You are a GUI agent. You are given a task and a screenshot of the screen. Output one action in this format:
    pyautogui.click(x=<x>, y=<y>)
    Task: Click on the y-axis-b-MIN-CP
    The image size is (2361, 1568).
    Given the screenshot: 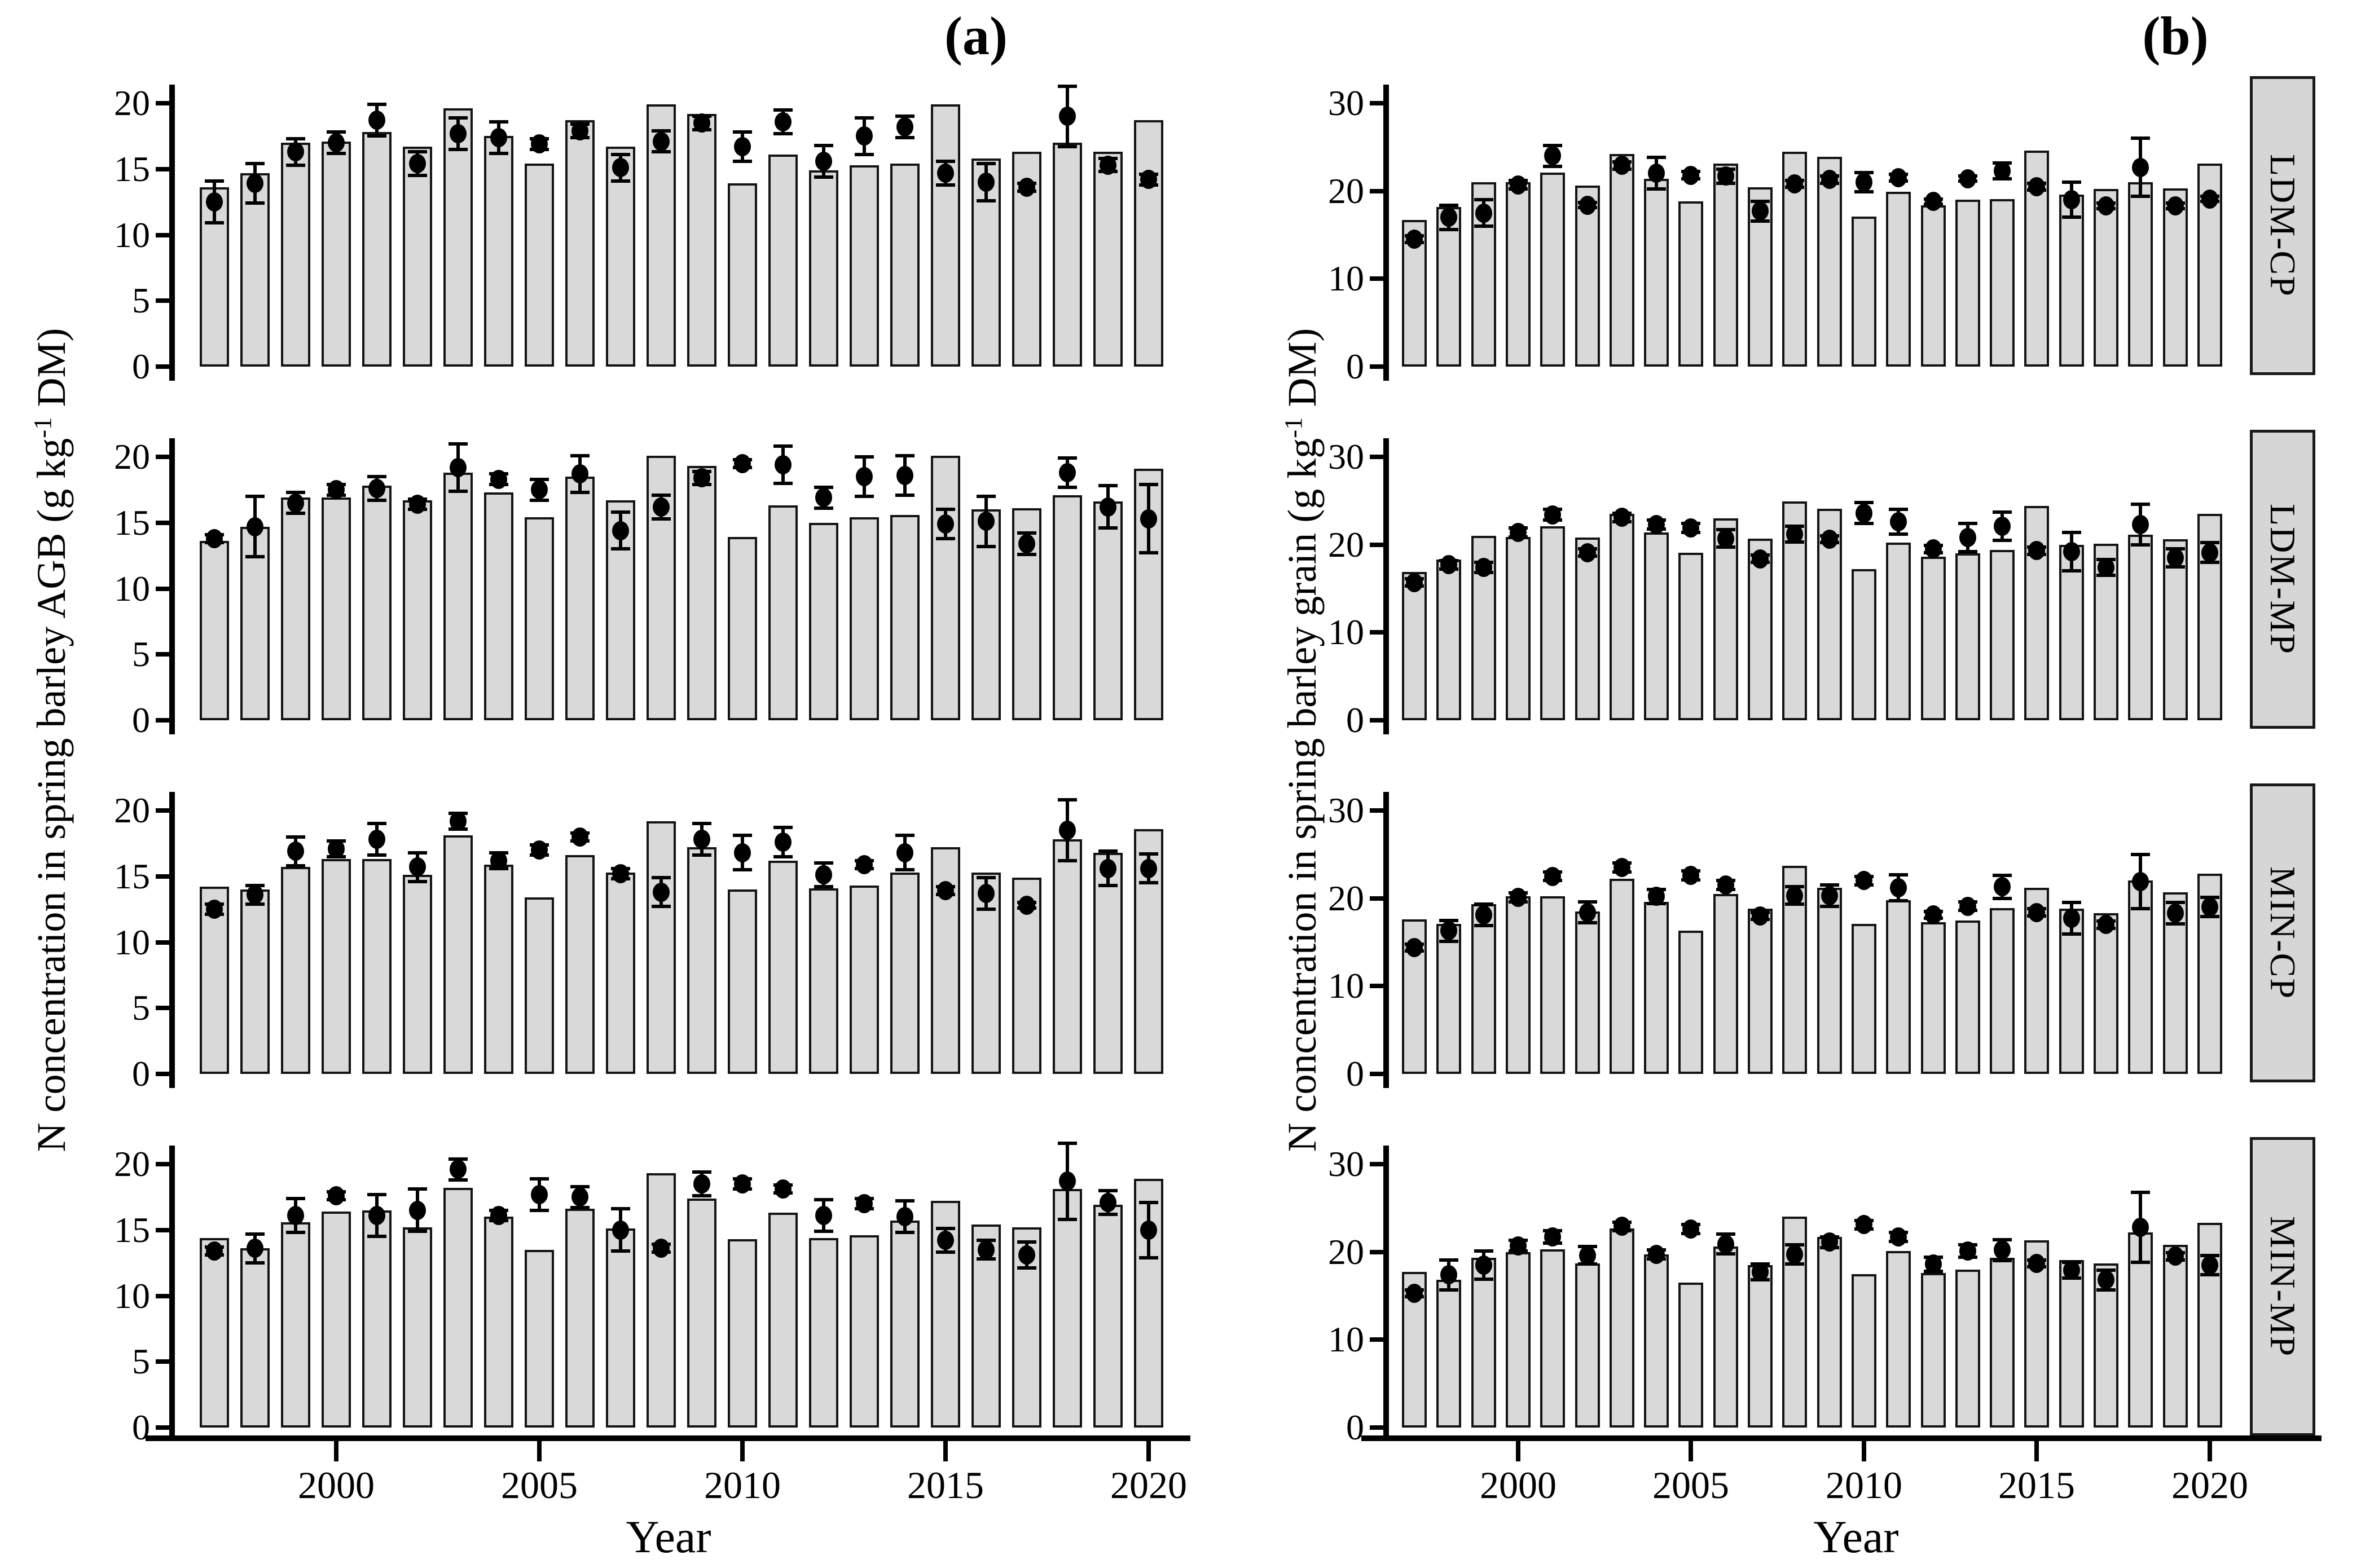 What is the action you would take?
    pyautogui.click(x=1386, y=940)
    